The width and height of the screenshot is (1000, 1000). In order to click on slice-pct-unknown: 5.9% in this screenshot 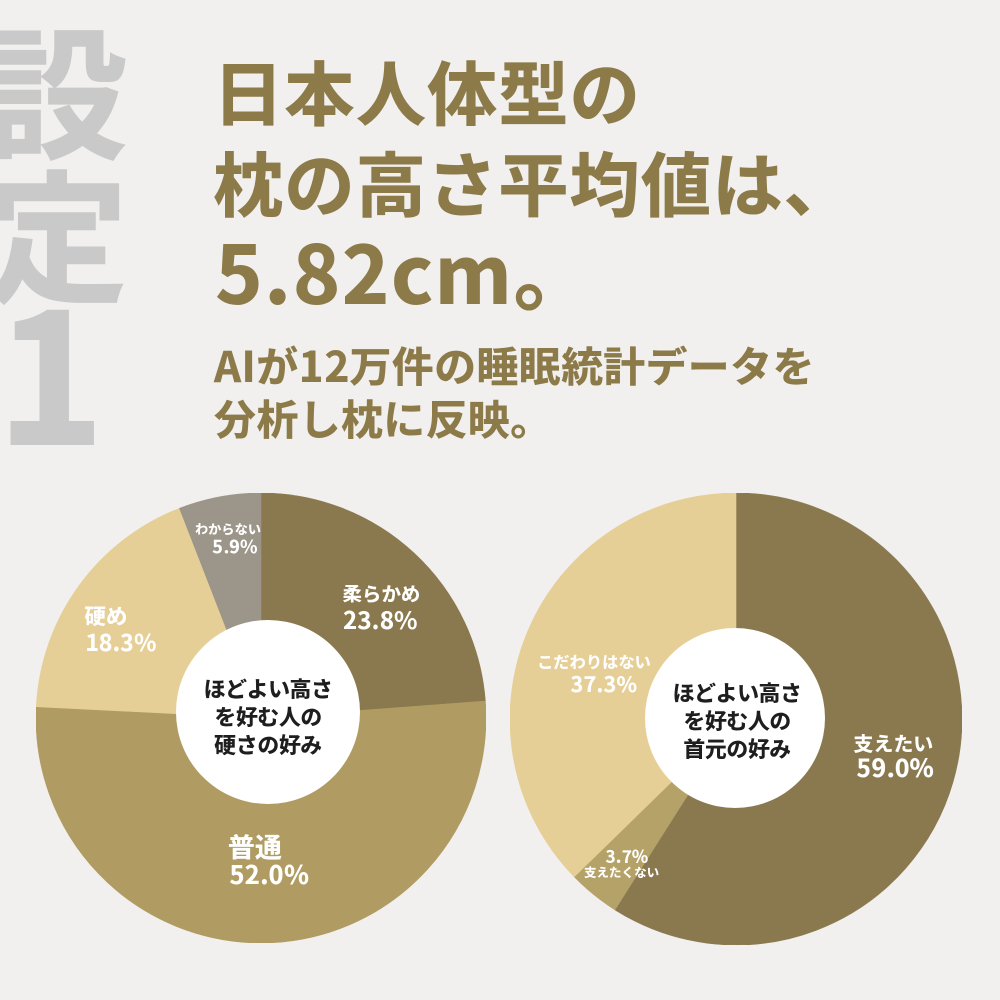, I will do `click(235, 546)`.